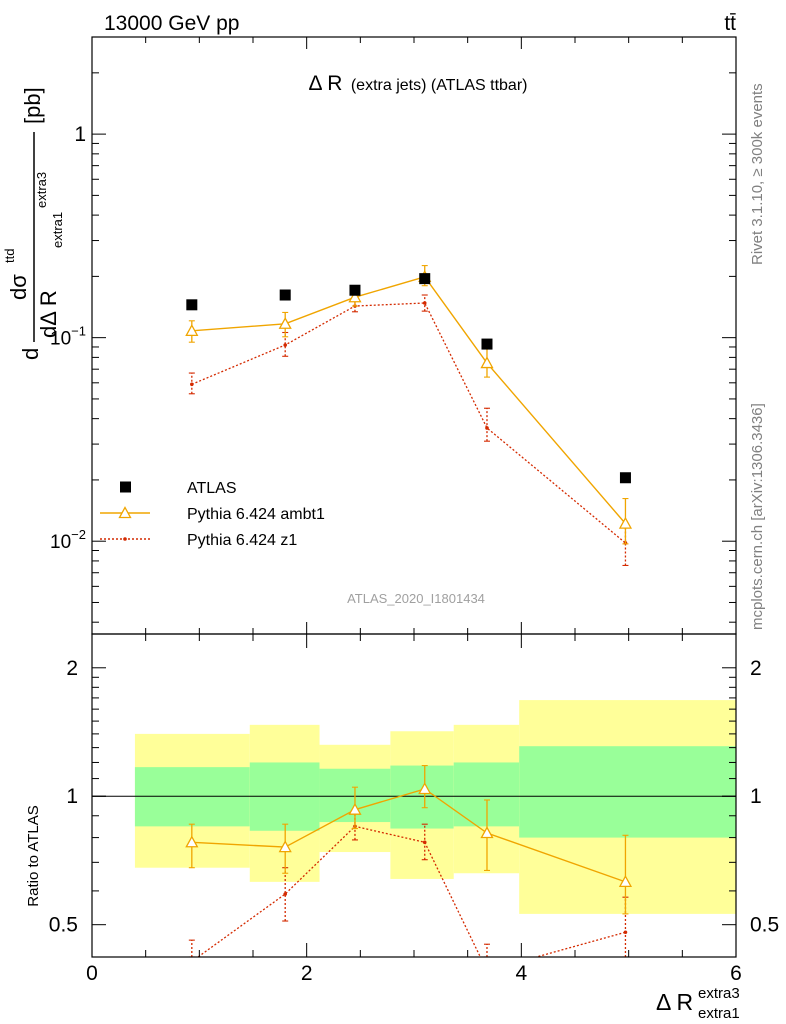 The image size is (786, 1024). I want to click on xlabel-sub: extra1, so click(719, 1013).